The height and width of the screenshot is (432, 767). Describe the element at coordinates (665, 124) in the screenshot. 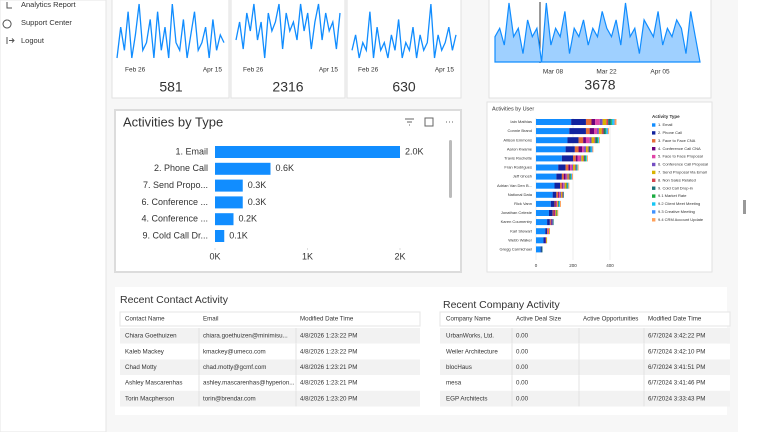

I see `legend-label: 1. Email` at that location.